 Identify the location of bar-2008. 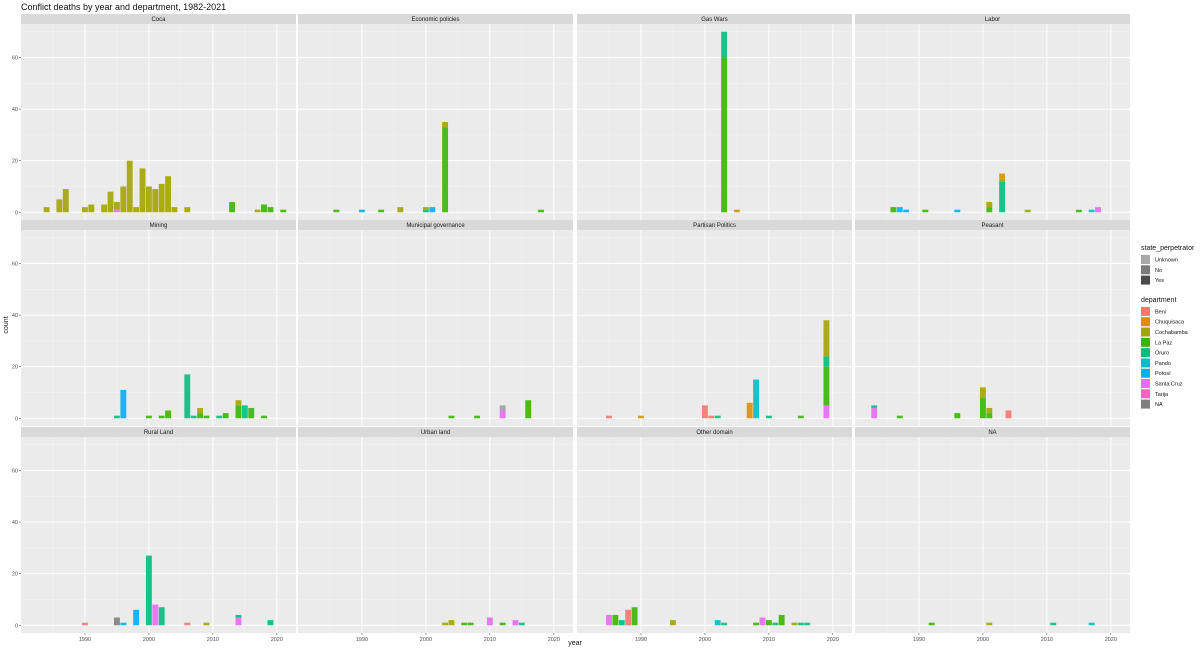
(477, 417).